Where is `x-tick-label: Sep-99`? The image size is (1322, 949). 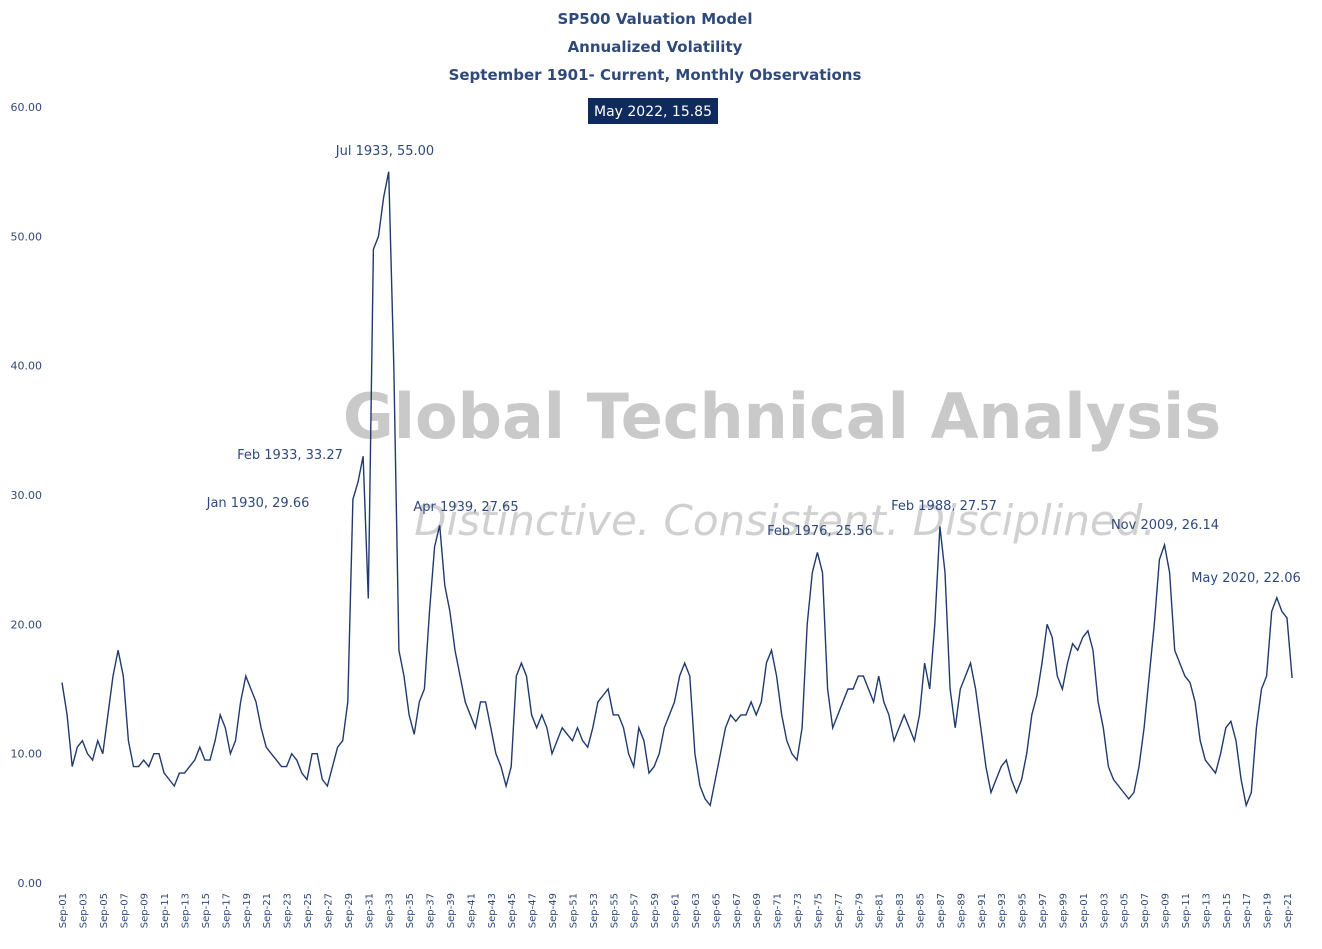
x-tick-label: Sep-99 is located at coordinates (1063, 910).